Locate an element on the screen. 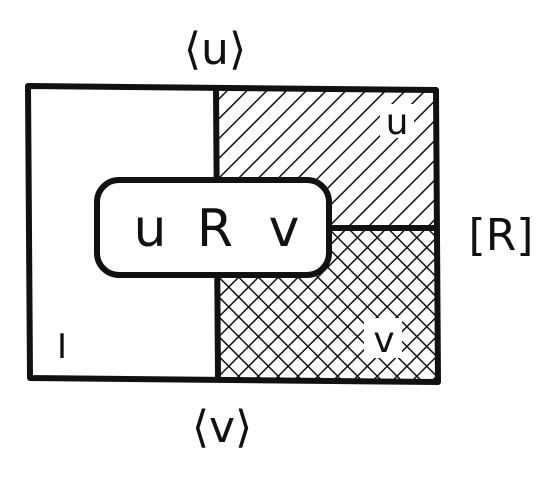 This screenshot has height=477, width=559. region-bottom-right-label: v is located at coordinates (383, 340).